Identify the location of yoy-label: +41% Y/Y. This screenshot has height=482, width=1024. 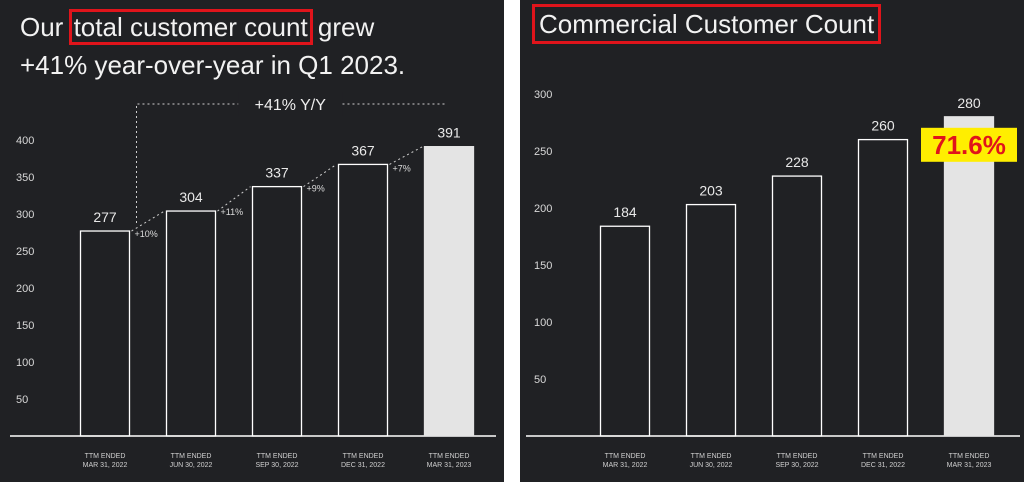
(291, 105).